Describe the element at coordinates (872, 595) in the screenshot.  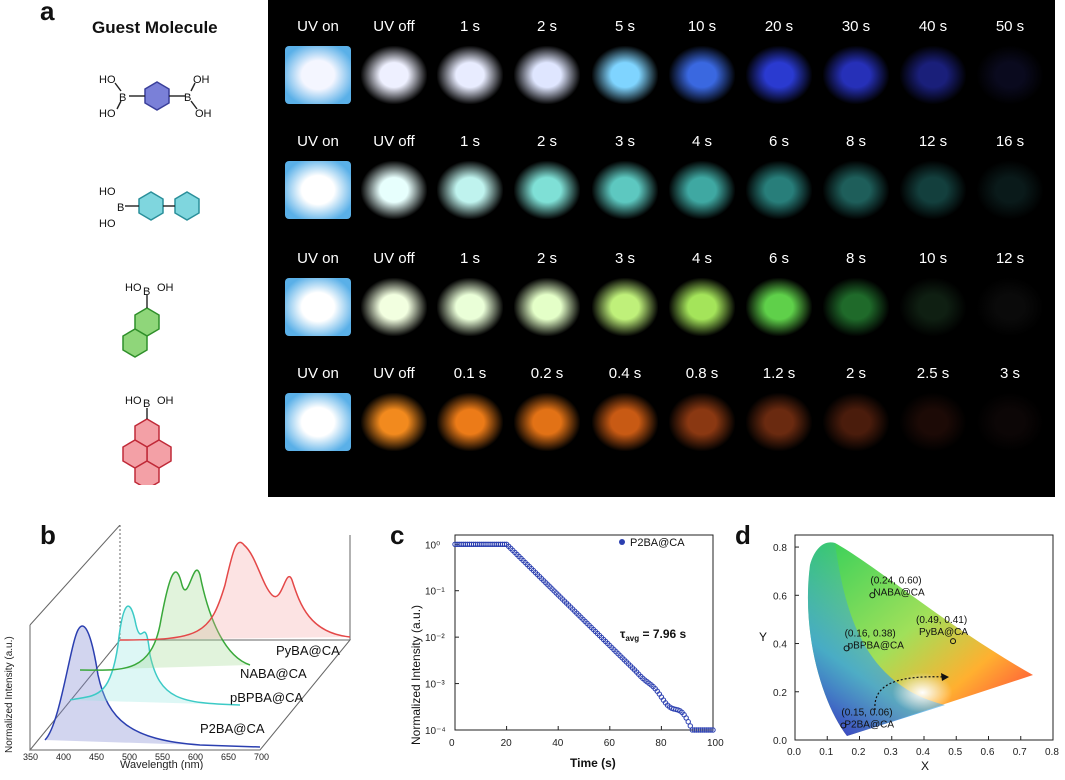
I see `cie-point-NABA@CA` at that location.